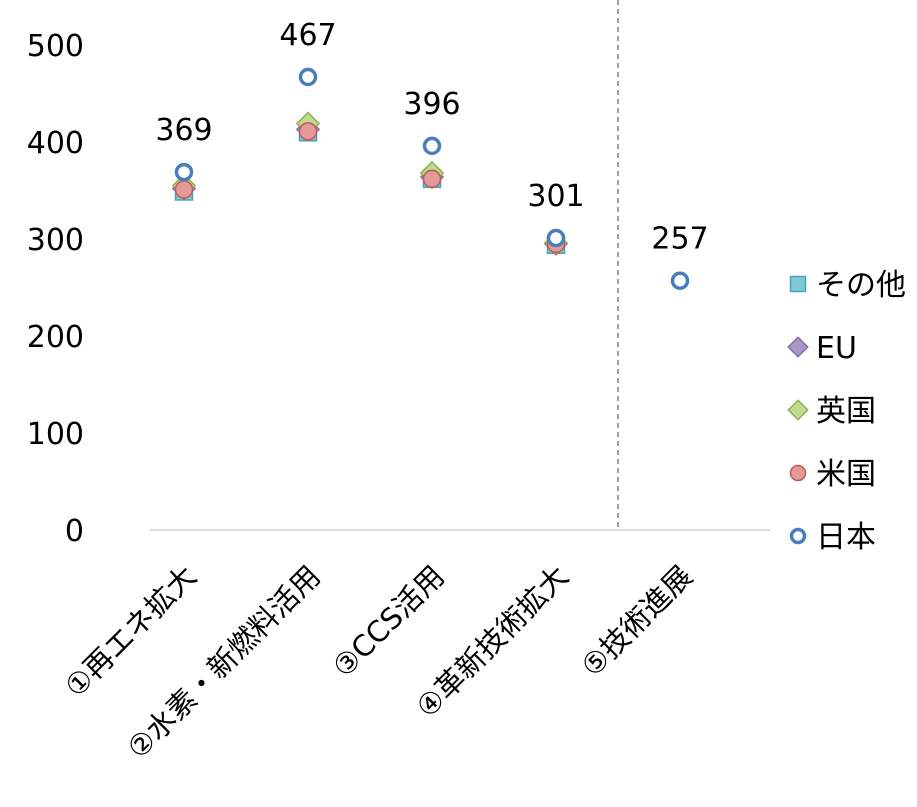 The image size is (917, 807). I want to click on legend-label: 日本, so click(846, 537).